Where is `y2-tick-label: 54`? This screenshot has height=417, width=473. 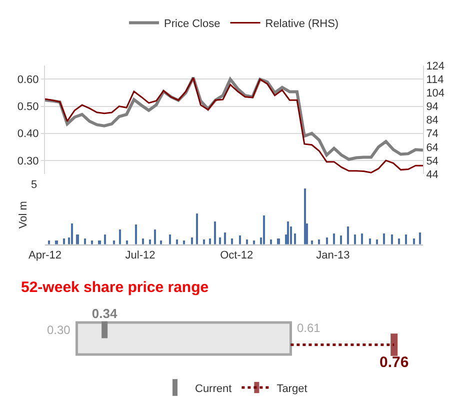
y2-tick-label: 54 is located at coordinates (432, 161).